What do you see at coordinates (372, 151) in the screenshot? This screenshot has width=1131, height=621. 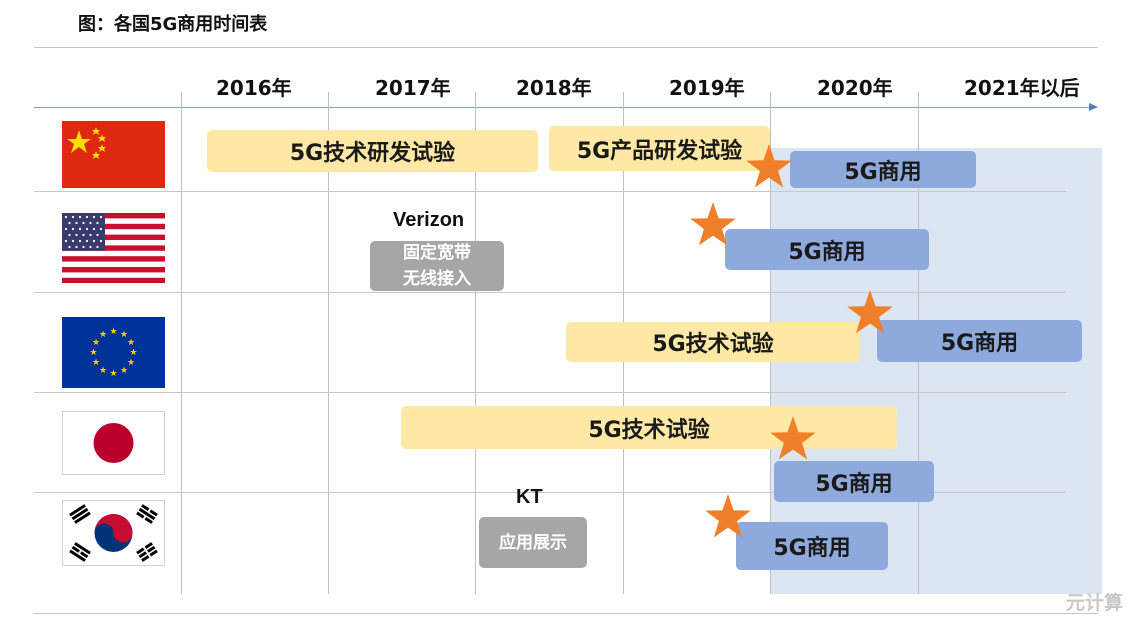 I see `china-rnd-trial-bar: 5G技术研发试验` at bounding box center [372, 151].